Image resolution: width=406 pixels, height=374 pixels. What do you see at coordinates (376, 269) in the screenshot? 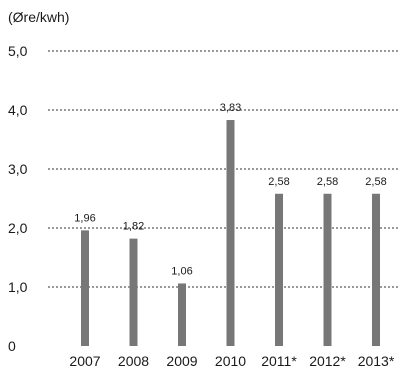
I see `bar-2013-est` at bounding box center [376, 269].